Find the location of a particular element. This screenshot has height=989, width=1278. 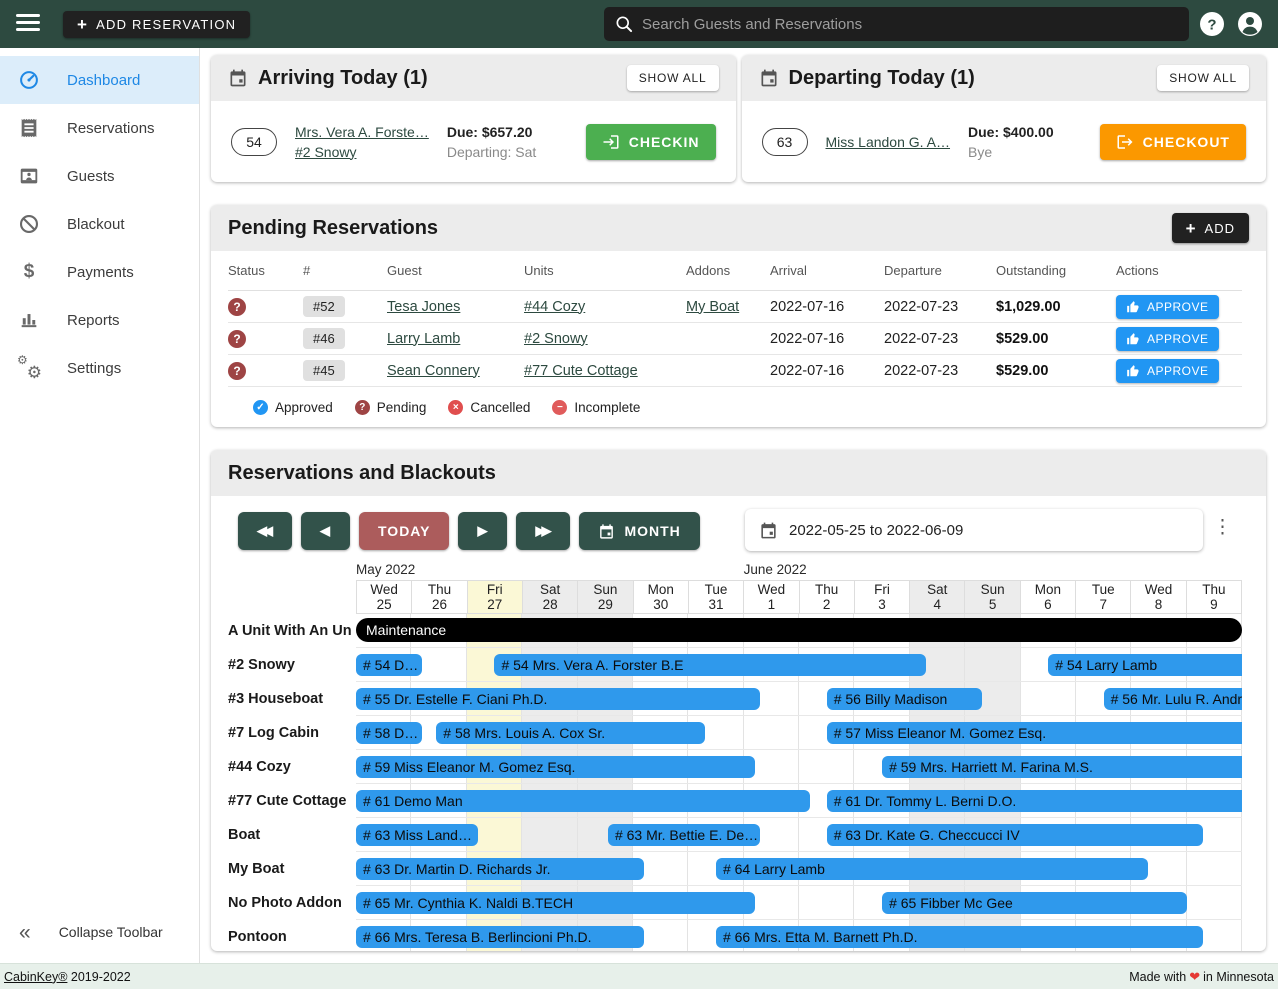

row-track: Maintenance is located at coordinates (799, 631).